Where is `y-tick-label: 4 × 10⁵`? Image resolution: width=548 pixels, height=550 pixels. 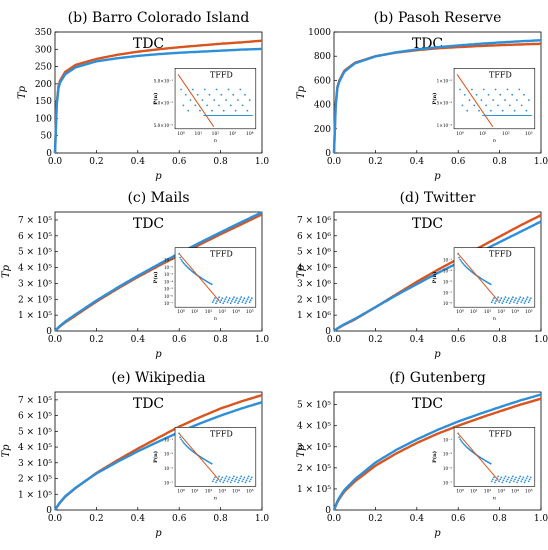
y-tick-label: 4 × 10⁵ is located at coordinates (314, 427).